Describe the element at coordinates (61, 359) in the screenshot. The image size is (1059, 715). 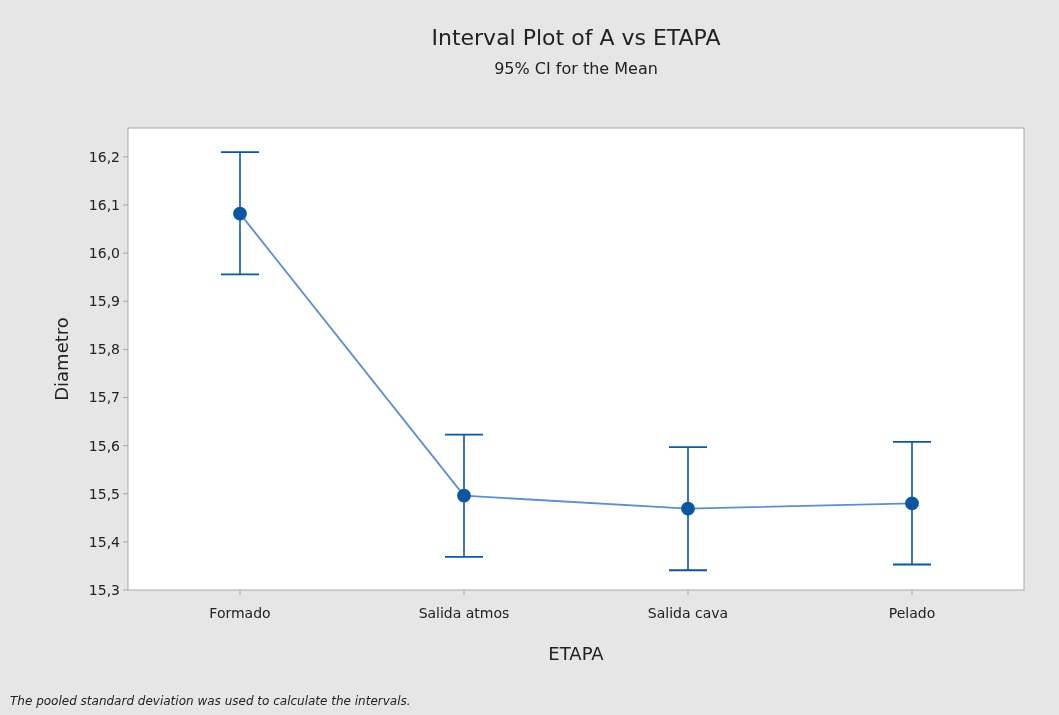
I see `y-axis-title: Diametro` at that location.